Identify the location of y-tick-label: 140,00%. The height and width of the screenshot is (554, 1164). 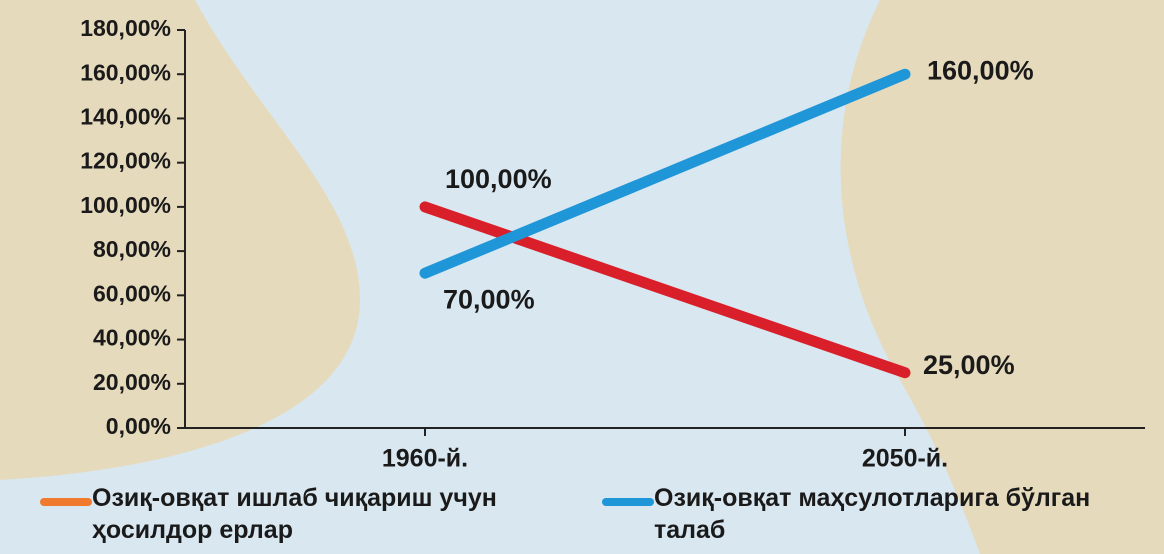
(125, 117).